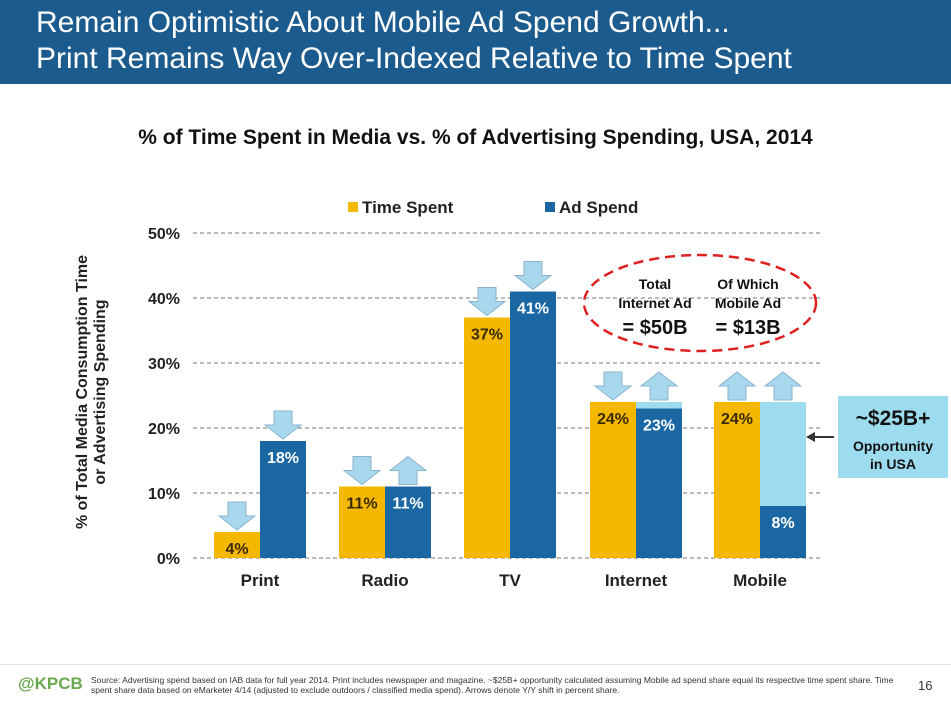  What do you see at coordinates (747, 284) in the screenshot?
I see `callout-right-header: Of Which` at bounding box center [747, 284].